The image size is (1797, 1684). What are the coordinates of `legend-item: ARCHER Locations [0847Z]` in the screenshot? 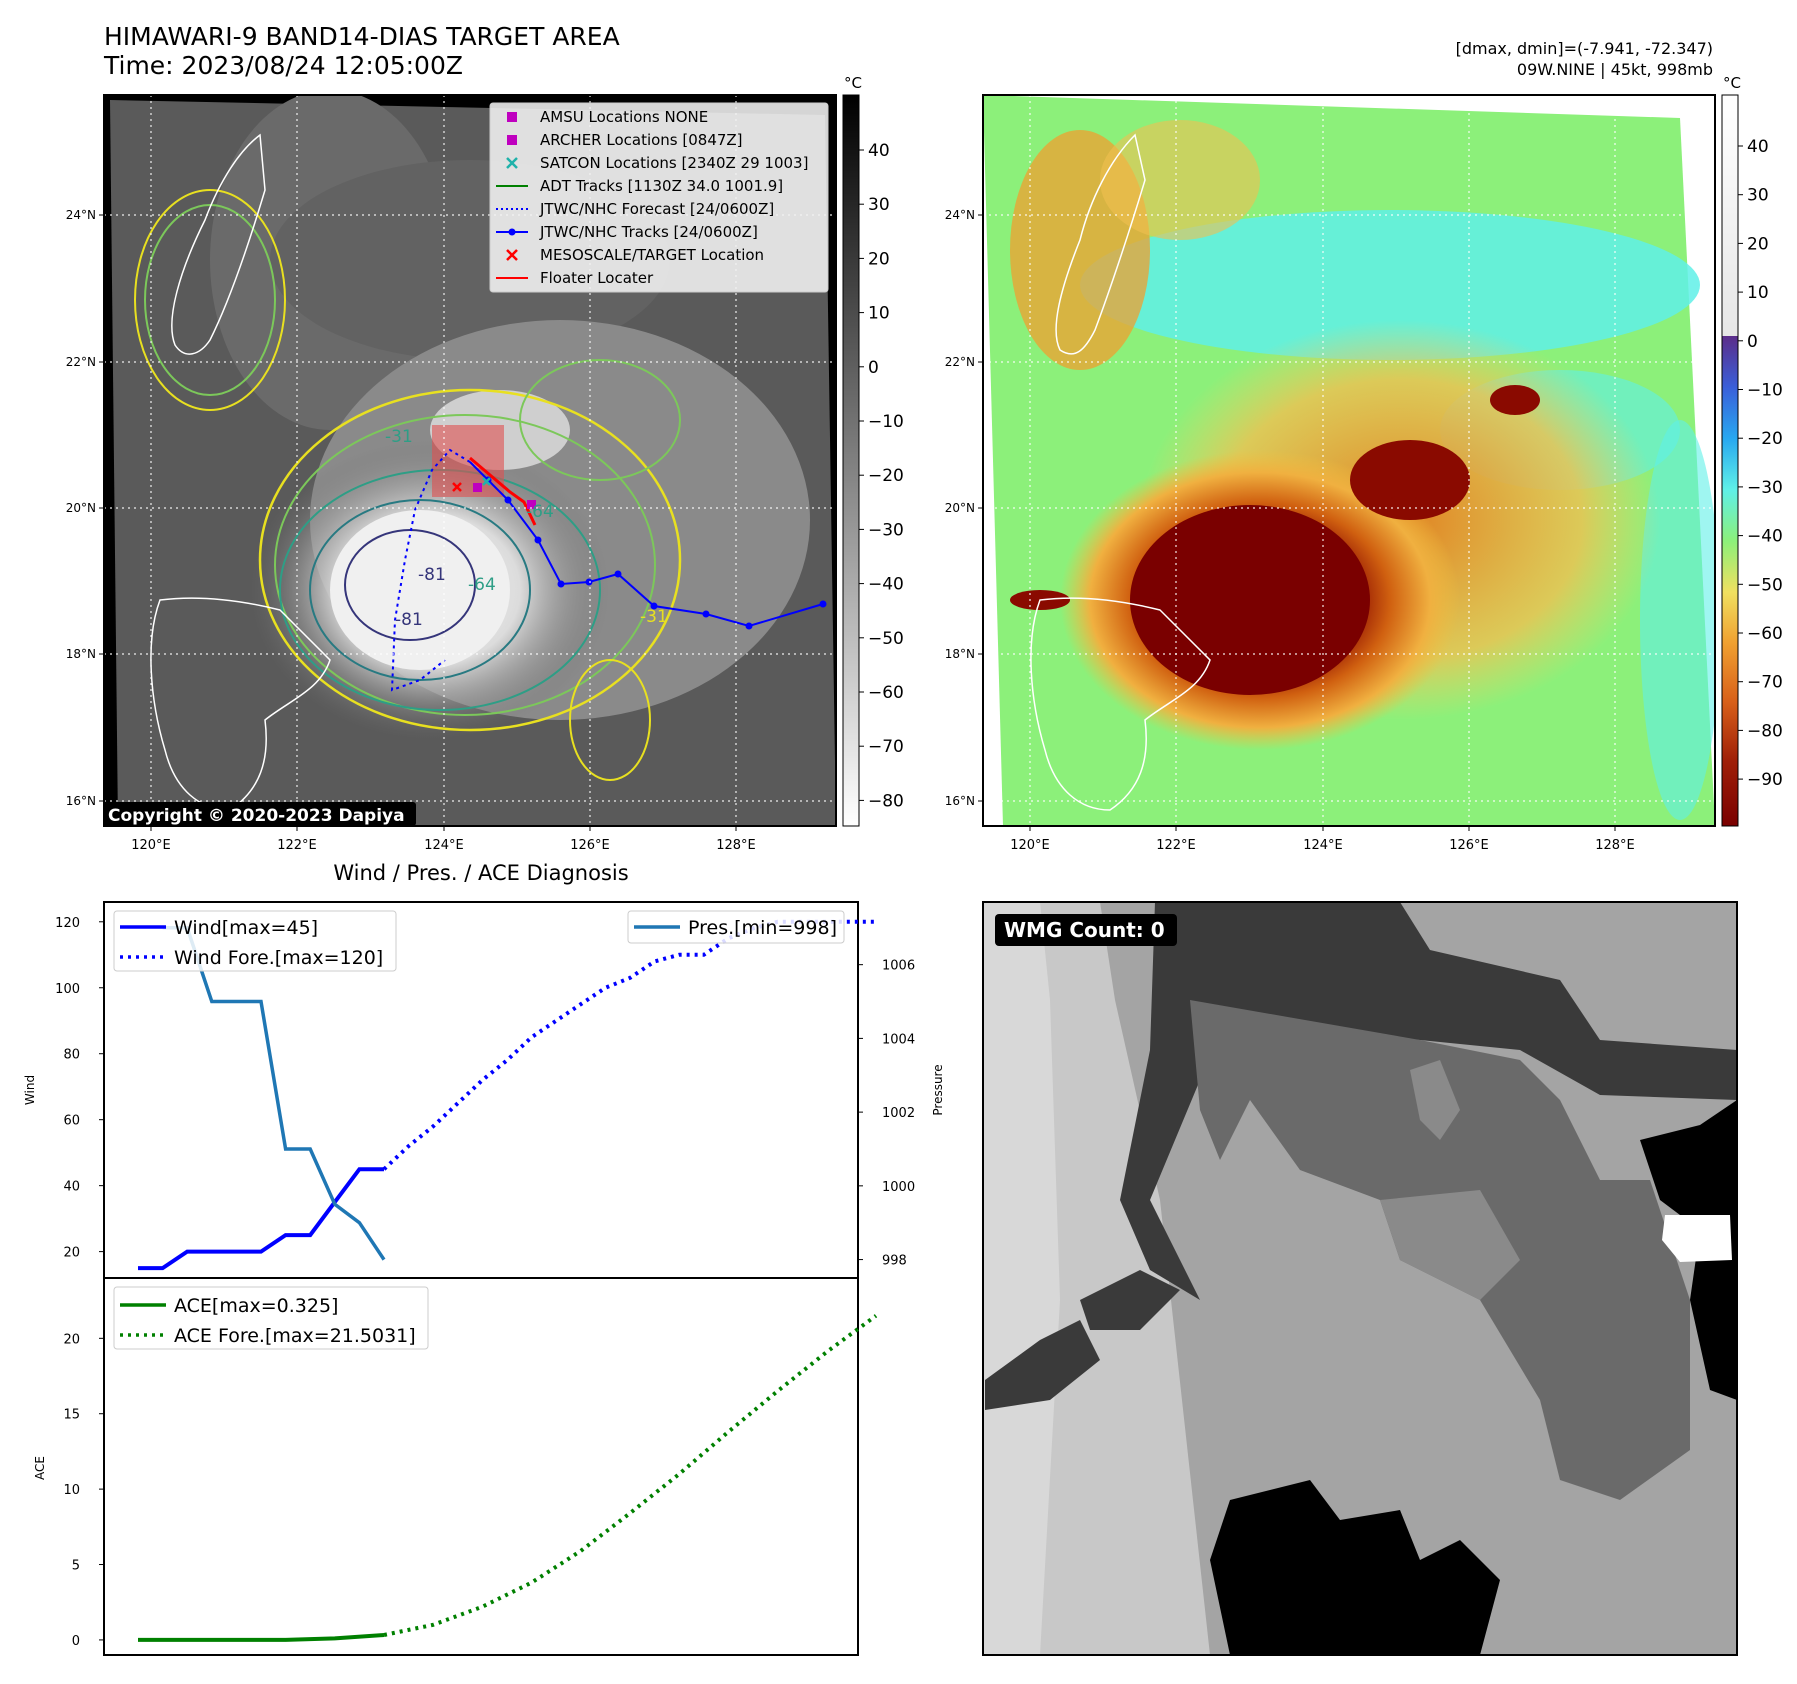 It's located at (625, 140).